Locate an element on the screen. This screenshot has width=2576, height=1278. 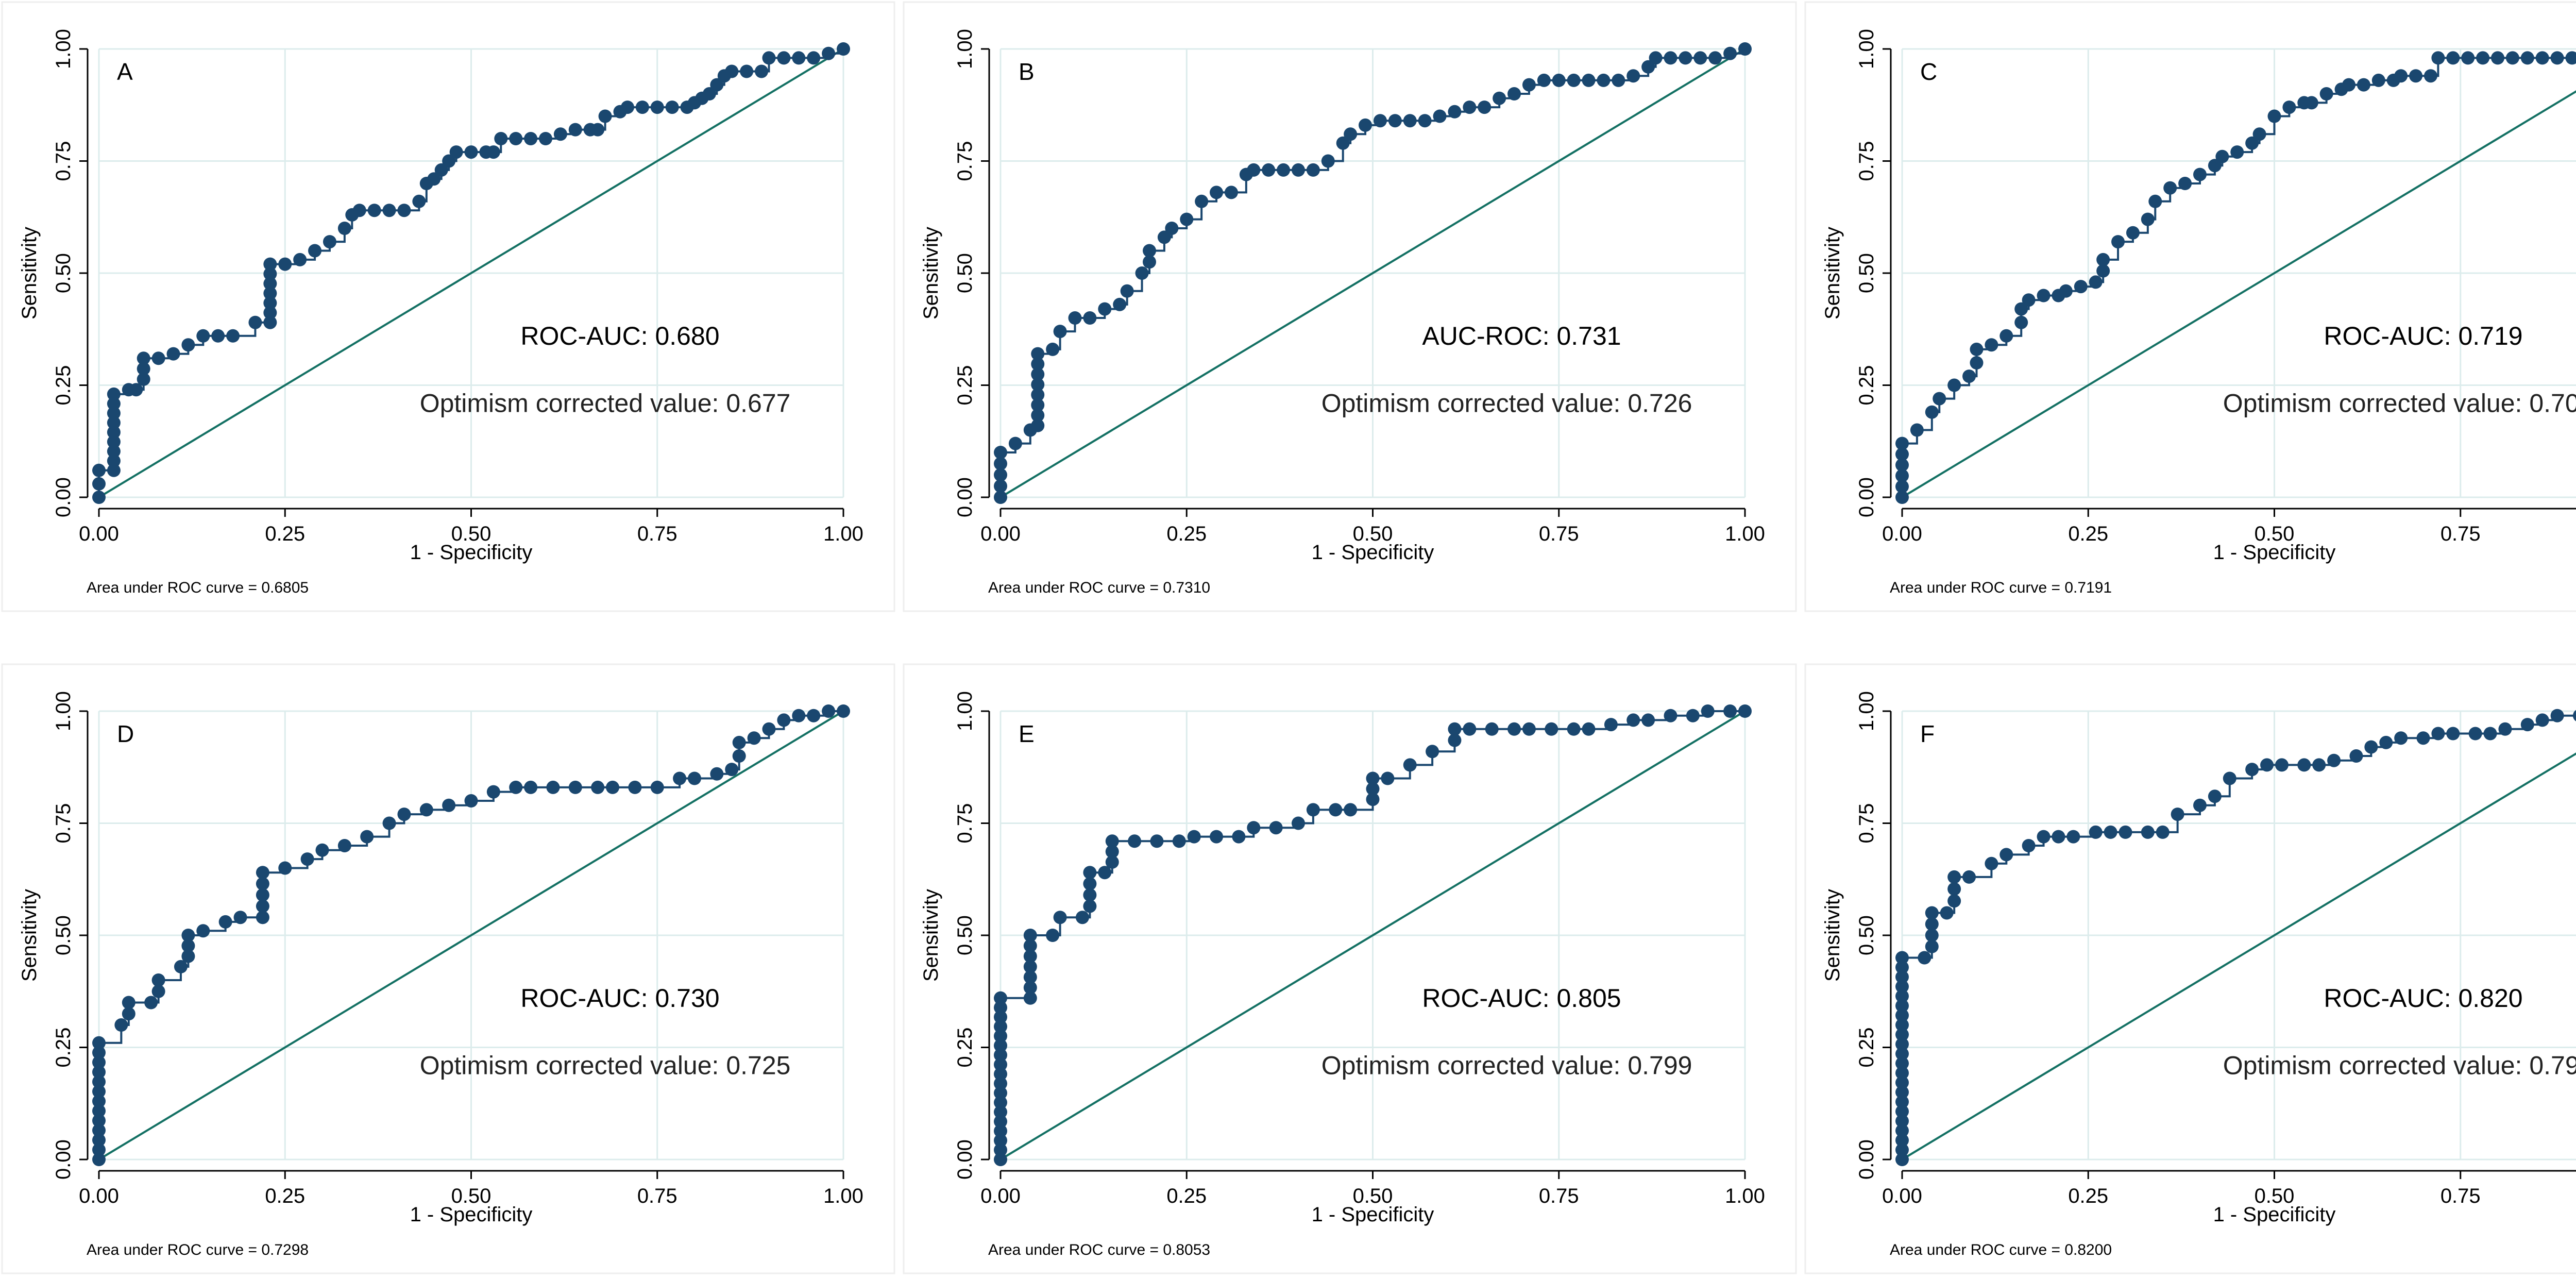
panel-a-x-tick-label: 1.00 is located at coordinates (843, 534).